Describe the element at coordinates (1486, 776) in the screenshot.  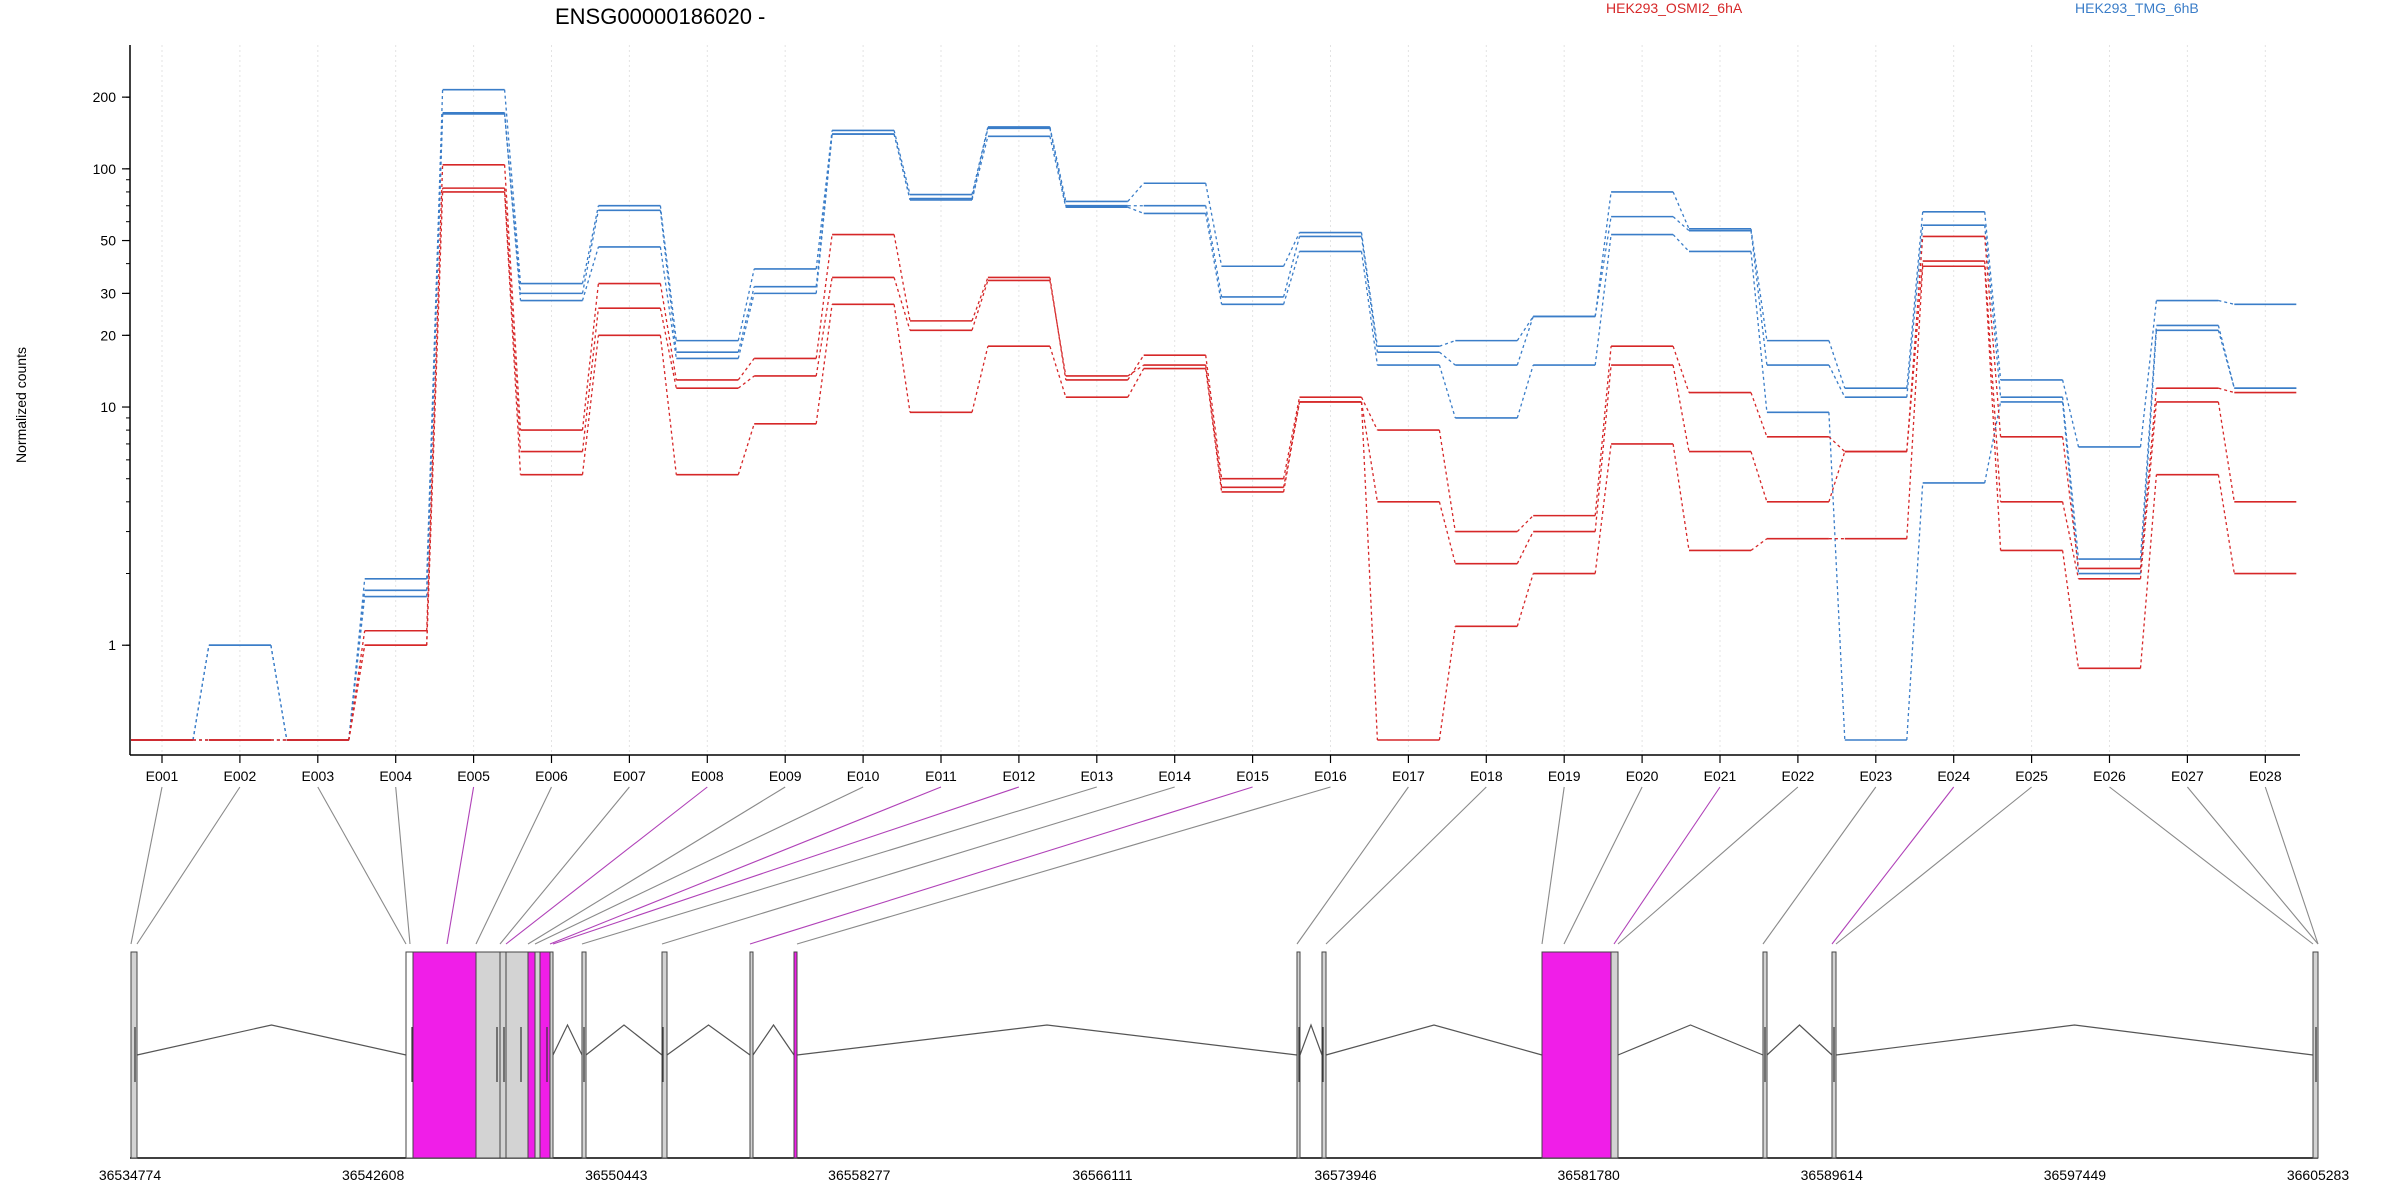
I see `x-tick-label-e018: E018` at that location.